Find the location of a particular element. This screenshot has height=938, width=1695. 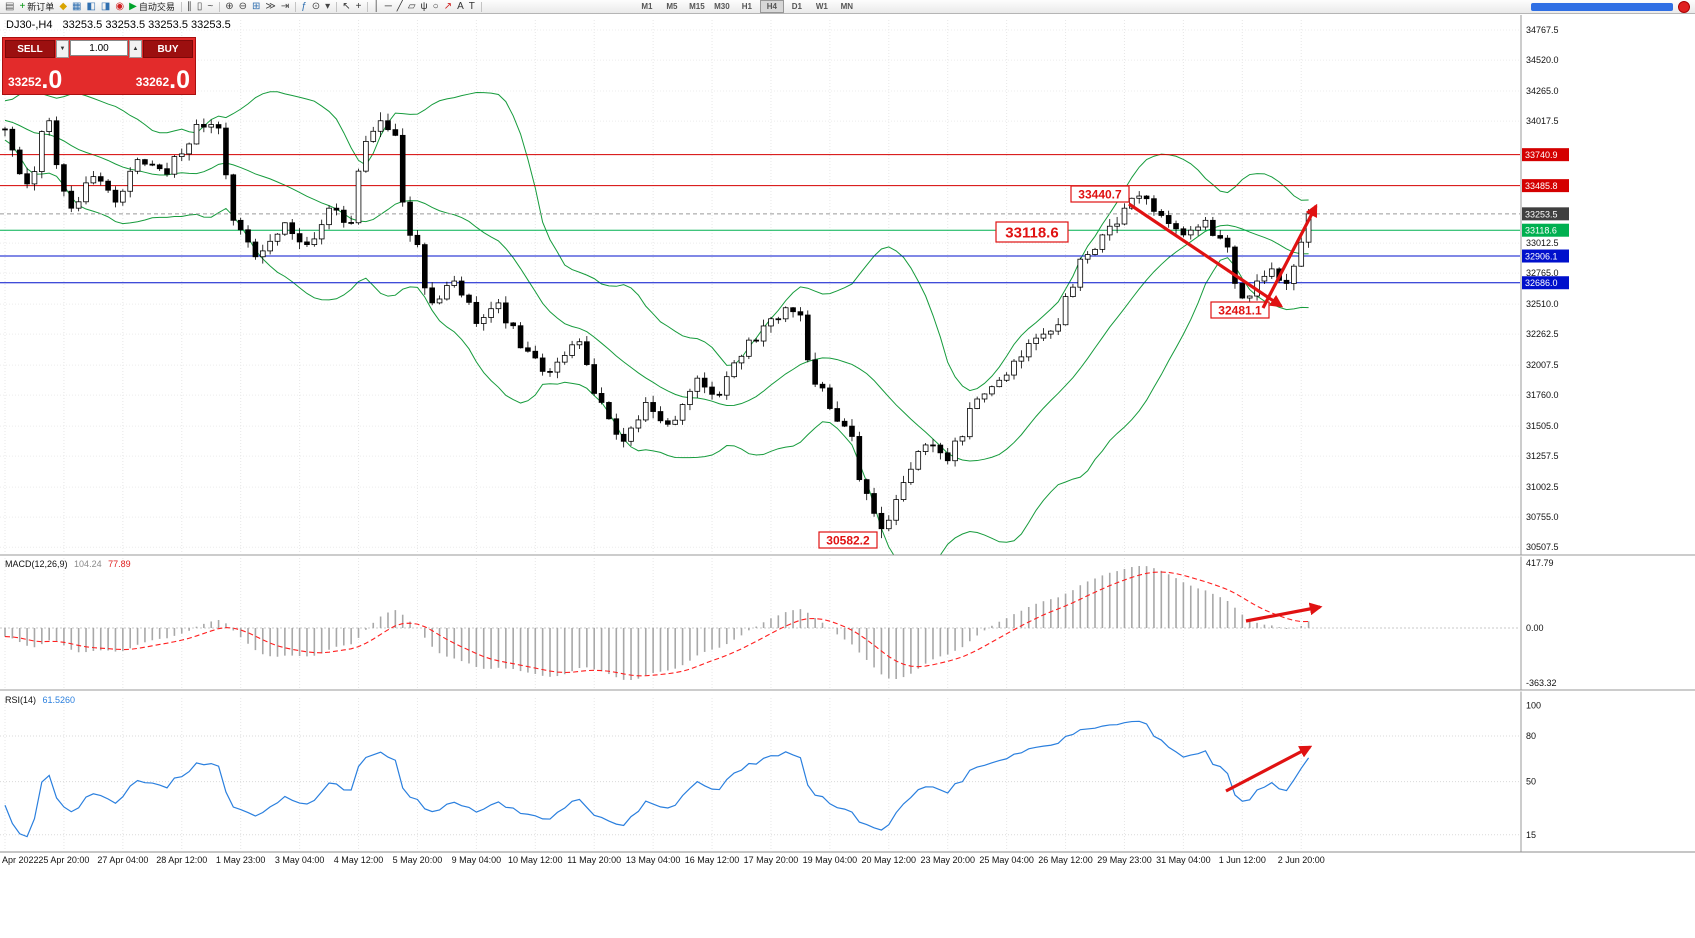

profiles-icon: ◆ is located at coordinates (63, 7).